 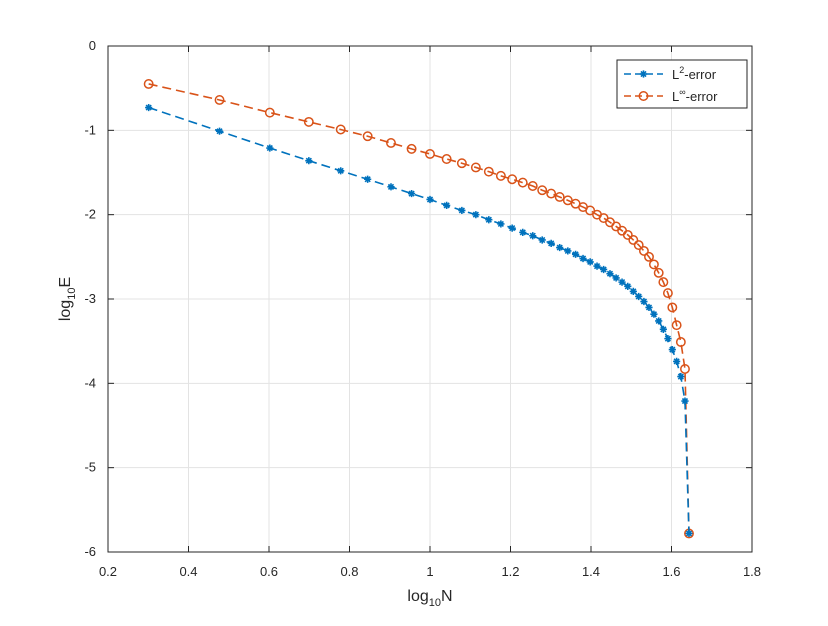 What do you see at coordinates (269, 571) in the screenshot?
I see `x-tick-label: 0.6` at bounding box center [269, 571].